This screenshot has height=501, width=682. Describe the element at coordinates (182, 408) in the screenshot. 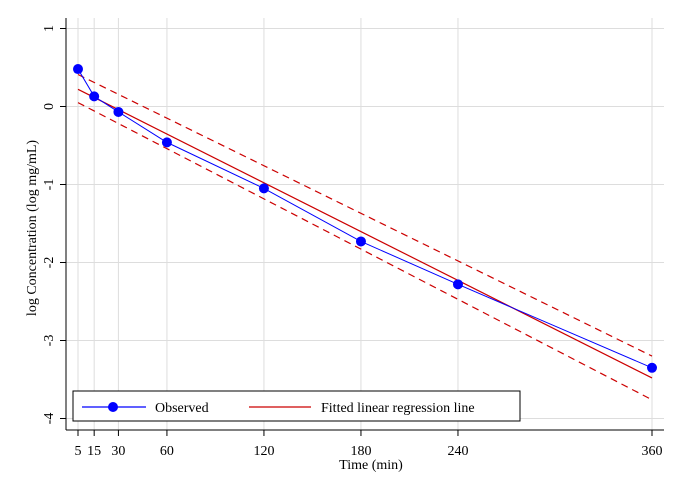

I see `legend-observed-label: Observed` at that location.